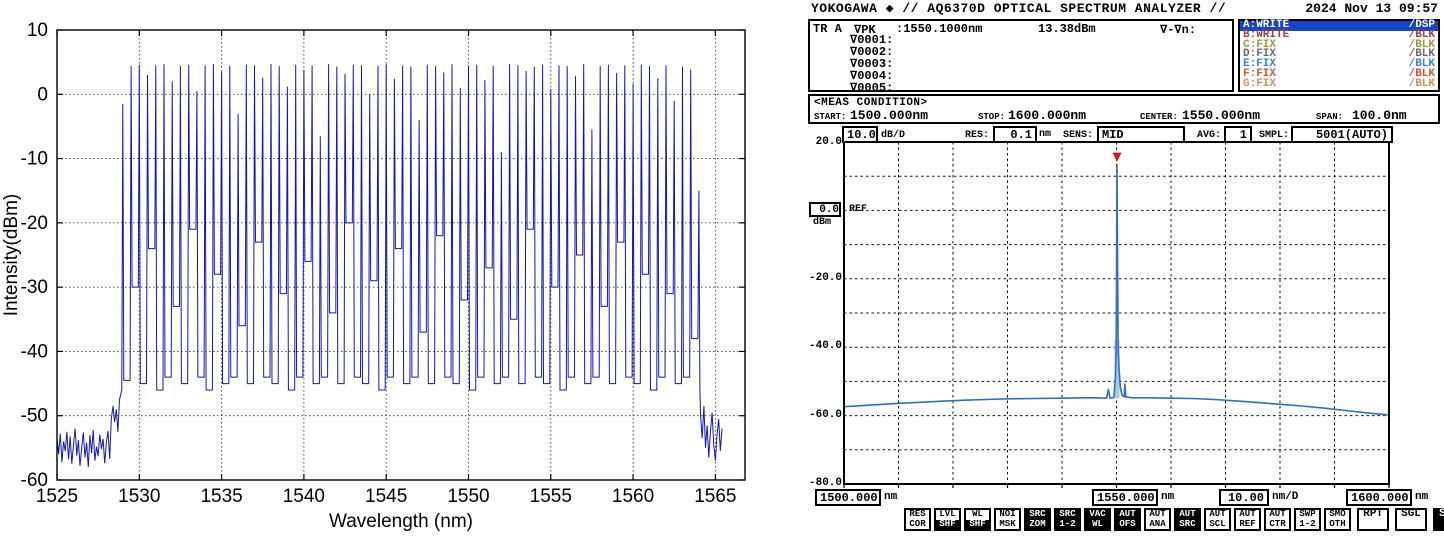 This screenshot has height=537, width=1444. I want to click on svg-text: 0, so click(42, 94).